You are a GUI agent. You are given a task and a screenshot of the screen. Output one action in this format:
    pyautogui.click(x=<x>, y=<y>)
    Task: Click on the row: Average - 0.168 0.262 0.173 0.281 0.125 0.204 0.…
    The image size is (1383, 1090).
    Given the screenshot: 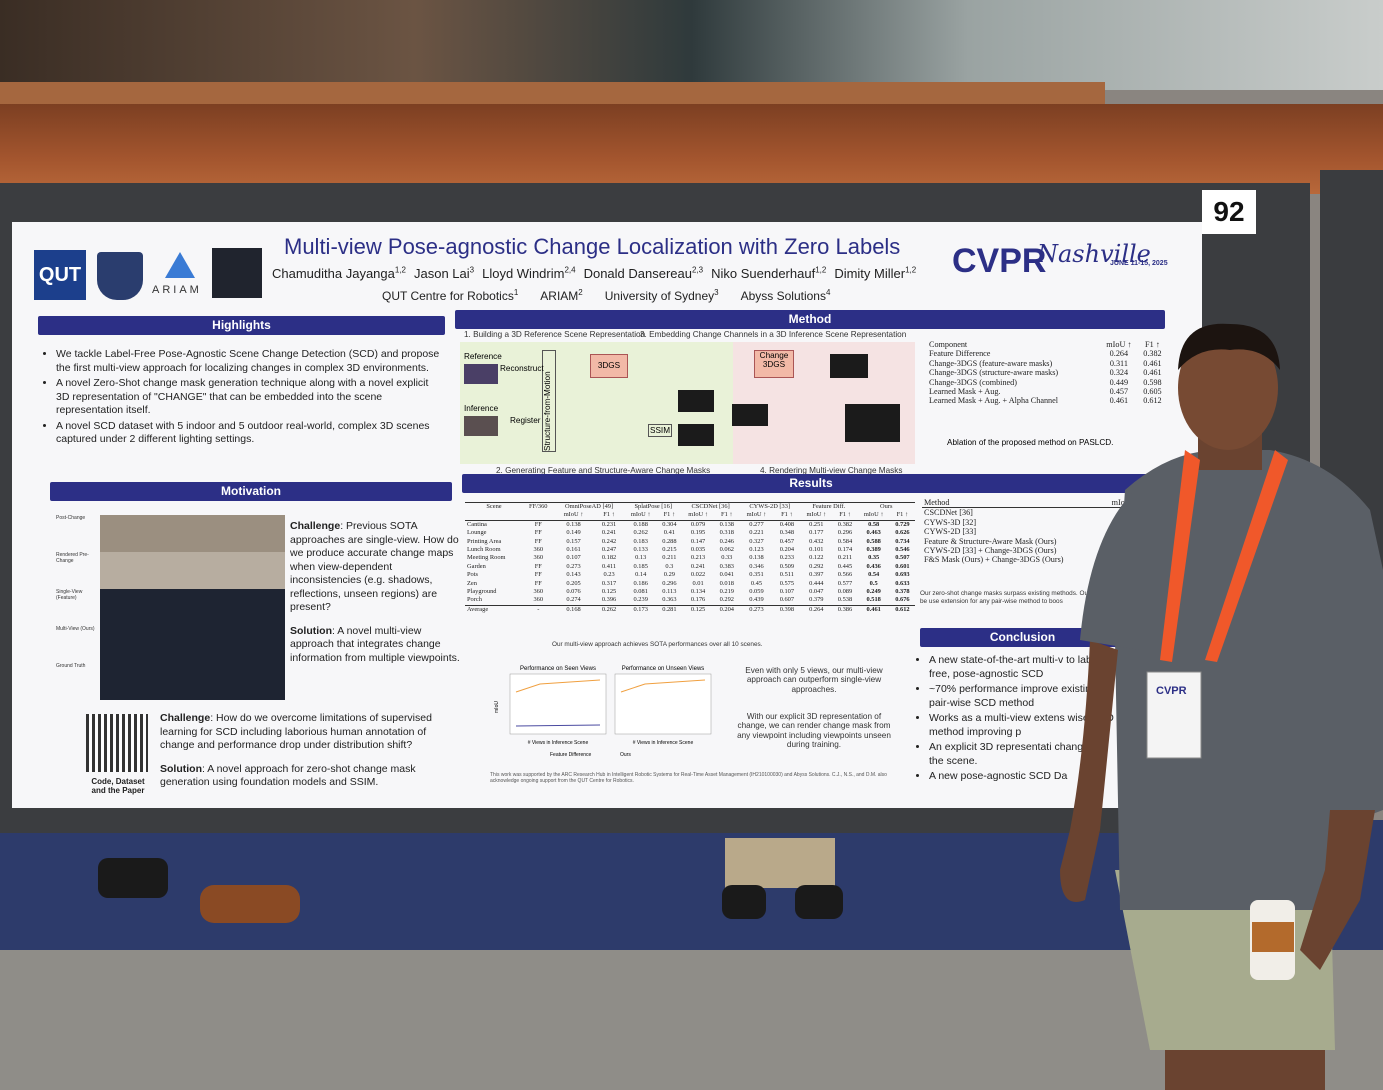 What is the action you would take?
    pyautogui.click(x=690, y=609)
    